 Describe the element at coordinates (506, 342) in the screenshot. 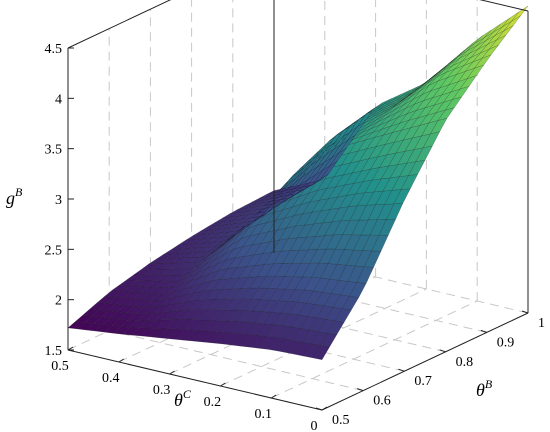

I see `y-tick-label-4: 0.9` at that location.